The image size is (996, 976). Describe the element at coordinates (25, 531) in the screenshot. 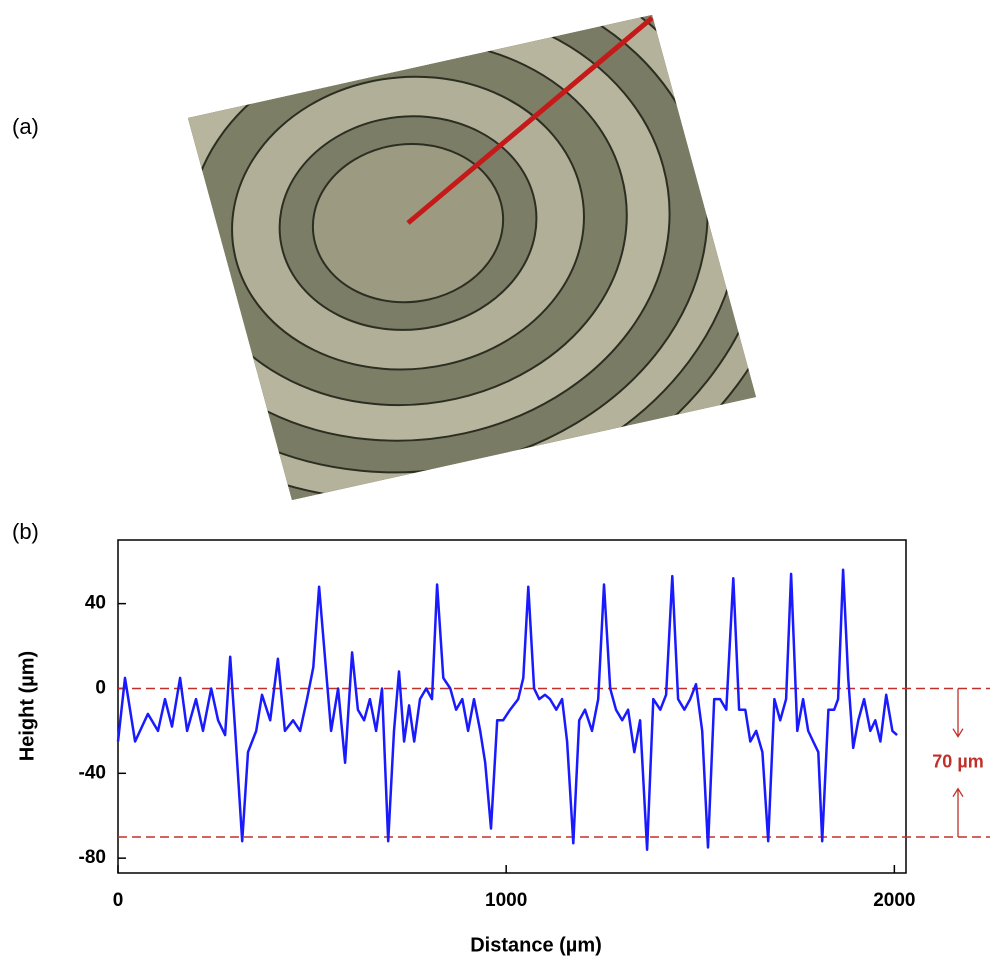

I see `panel-label: (b)` at that location.